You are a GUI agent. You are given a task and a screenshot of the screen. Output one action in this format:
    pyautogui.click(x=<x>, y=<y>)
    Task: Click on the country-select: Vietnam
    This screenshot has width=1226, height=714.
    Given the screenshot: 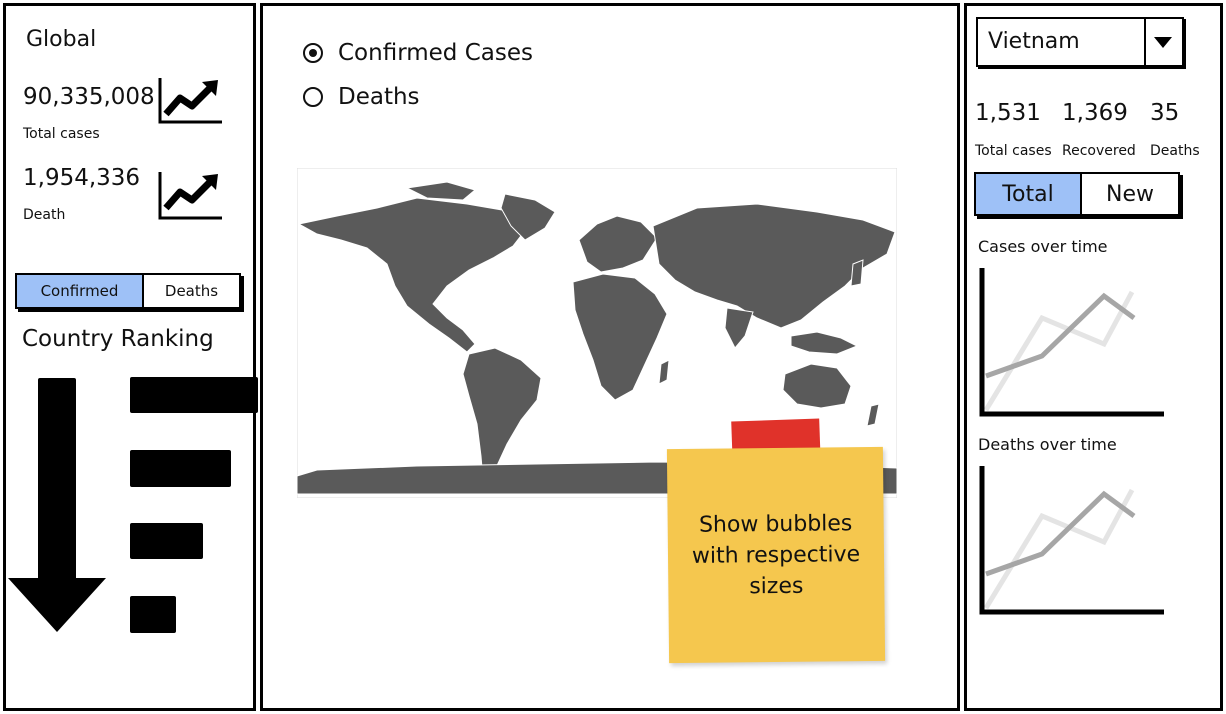 What is the action you would take?
    pyautogui.click(x=1080, y=42)
    